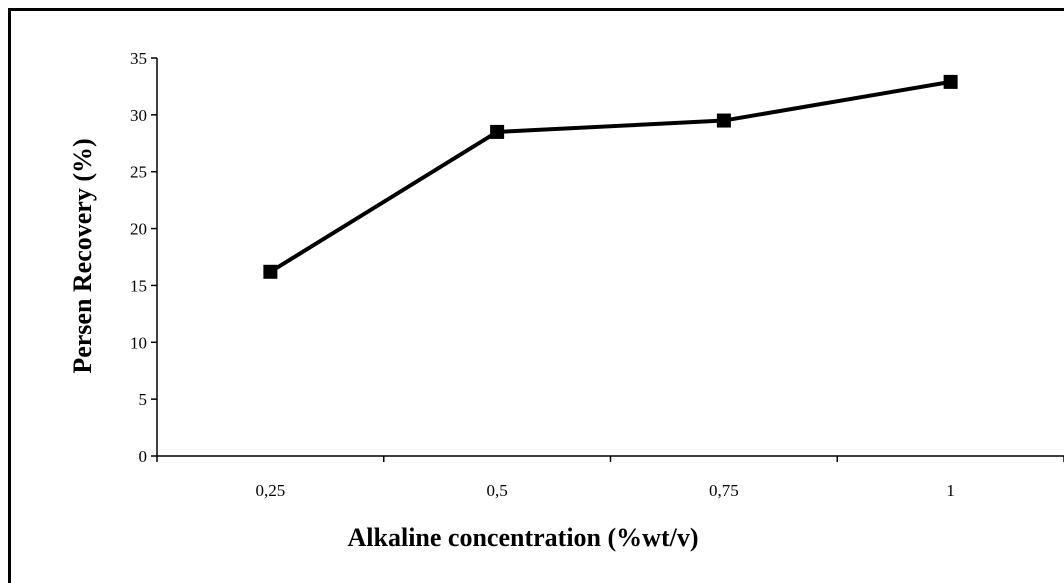  I want to click on x-axis-title: Alkaline concentration (%wt/v), so click(523, 537).